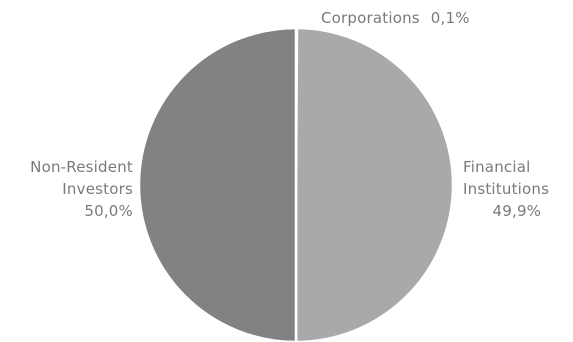  What do you see at coordinates (517, 211) in the screenshot?
I see `label-financial-value: 49,9%` at bounding box center [517, 211].